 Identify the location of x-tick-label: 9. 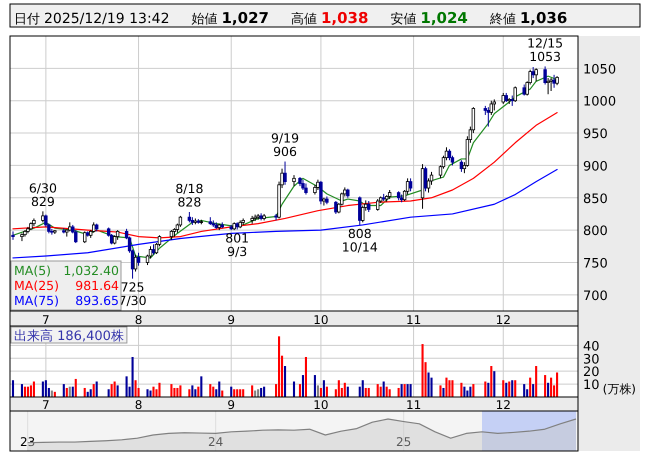
(231, 405).